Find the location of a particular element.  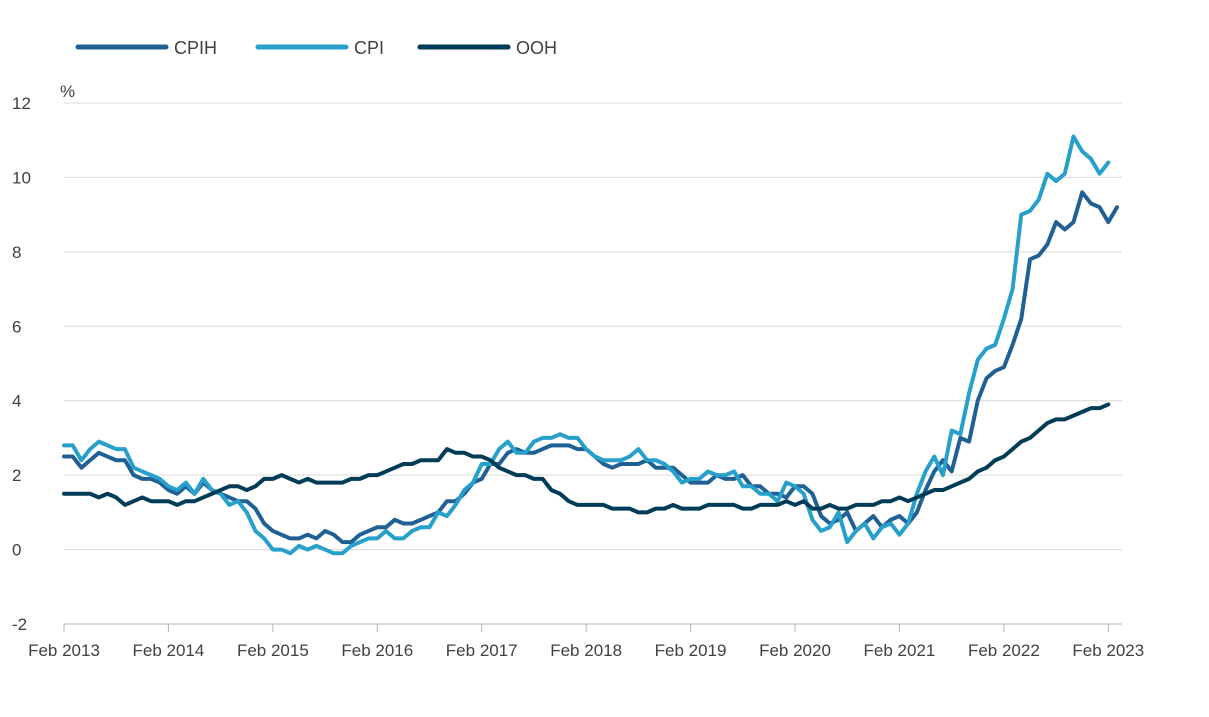

x-tick-label: Feb 2023 is located at coordinates (1108, 650).